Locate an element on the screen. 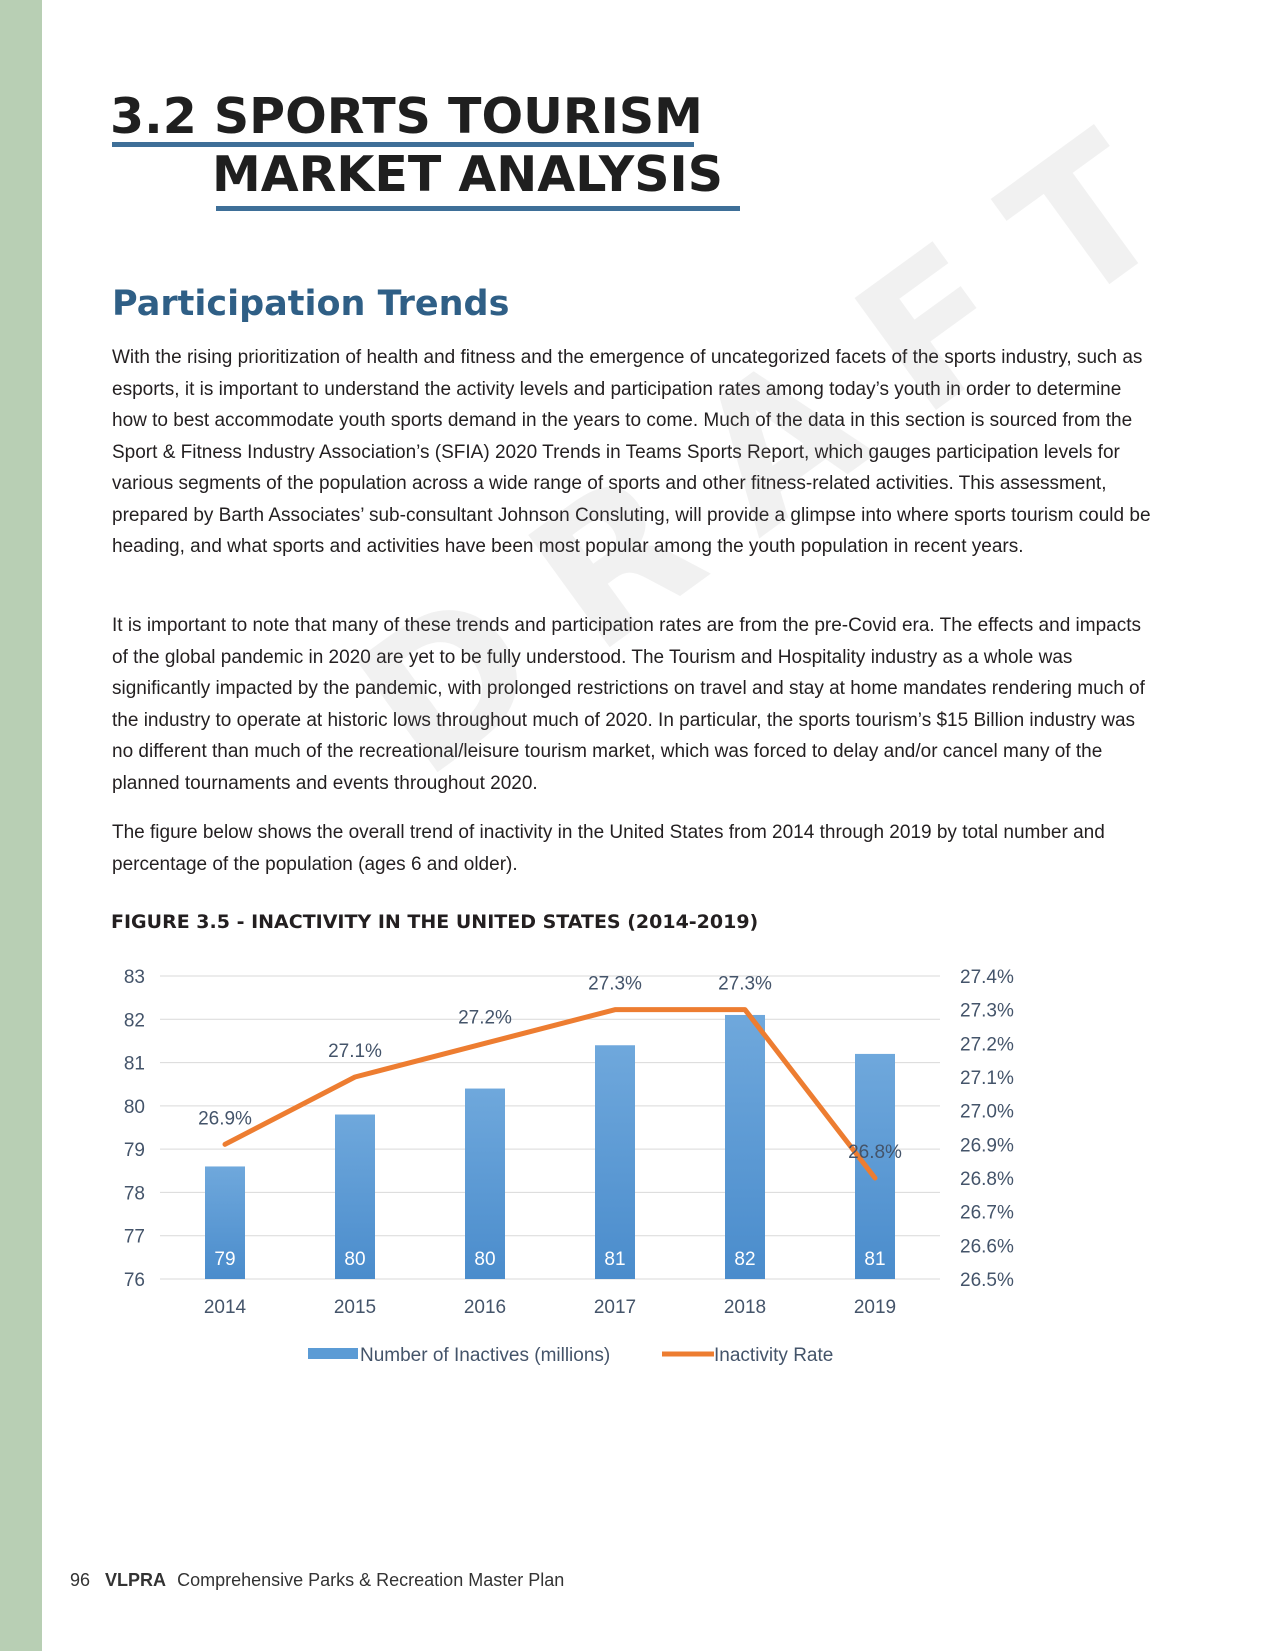 Image resolution: width=1275 pixels, height=1651 pixels. y-right-tick-label: 27.3% is located at coordinates (987, 1011).